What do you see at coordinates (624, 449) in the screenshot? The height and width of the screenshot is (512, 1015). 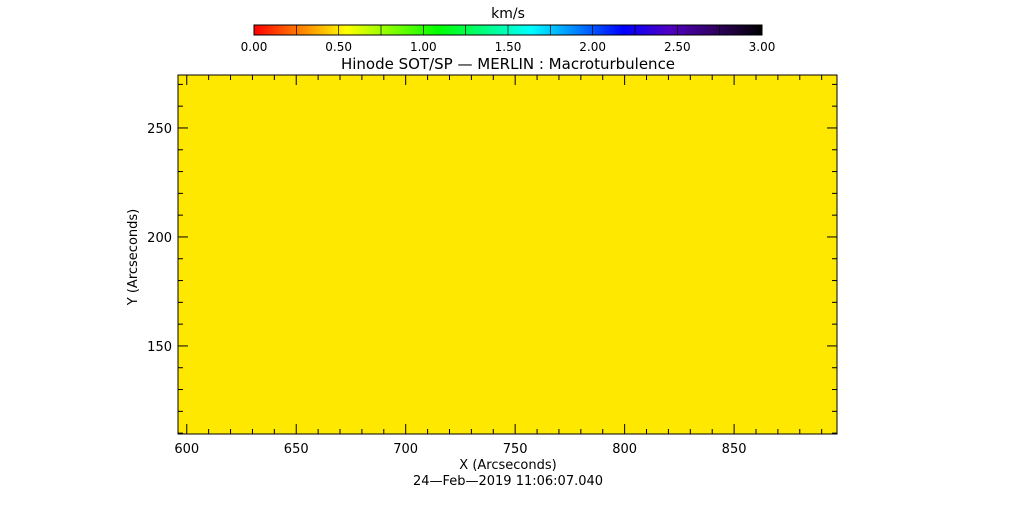 I see `x-tick-label: 800` at bounding box center [624, 449].